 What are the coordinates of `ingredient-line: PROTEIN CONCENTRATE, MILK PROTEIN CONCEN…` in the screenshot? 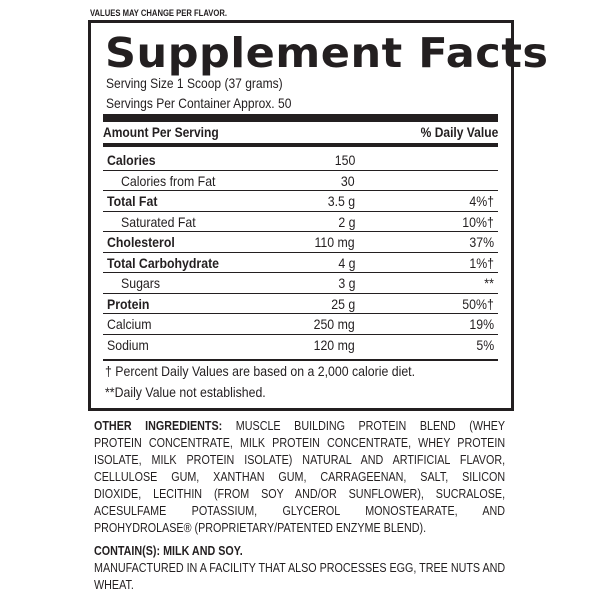 It's located at (300, 443).